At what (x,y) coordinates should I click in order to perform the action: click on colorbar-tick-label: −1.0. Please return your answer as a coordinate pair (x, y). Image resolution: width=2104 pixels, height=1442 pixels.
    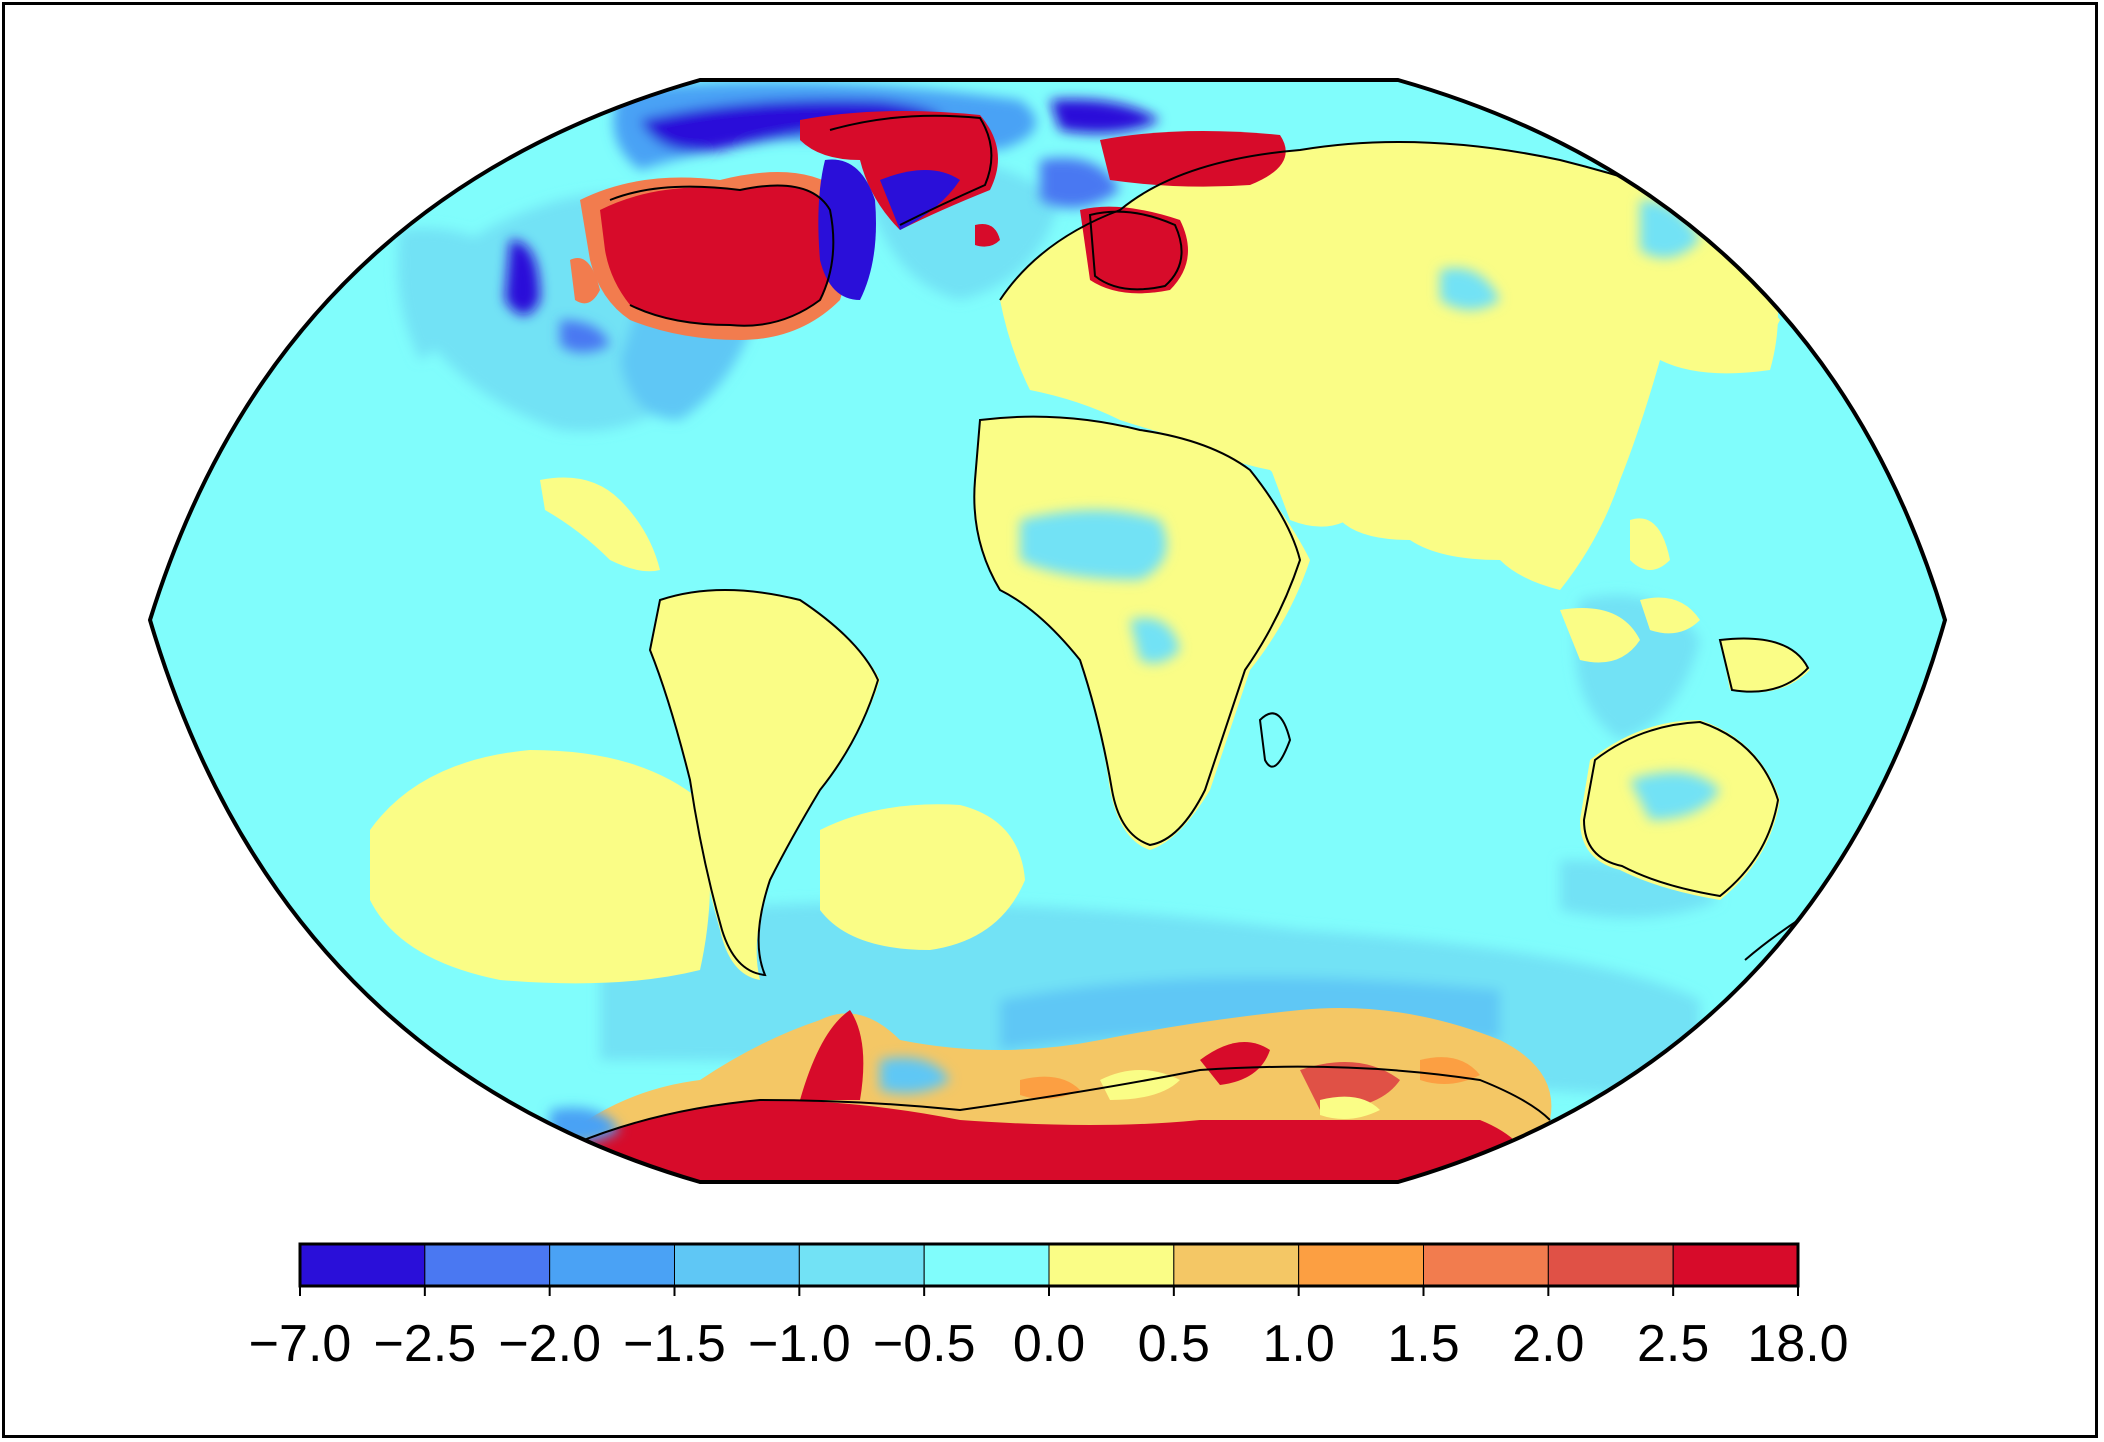
    Looking at the image, I should click on (799, 1344).